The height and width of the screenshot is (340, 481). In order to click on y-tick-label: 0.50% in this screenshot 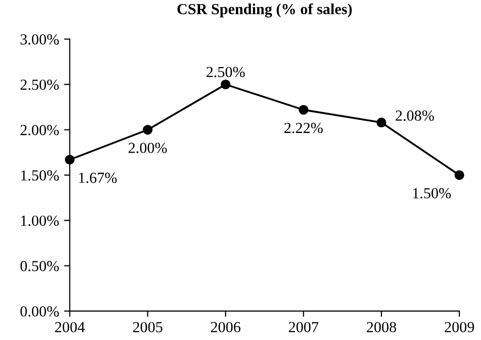, I will do `click(39, 266)`.